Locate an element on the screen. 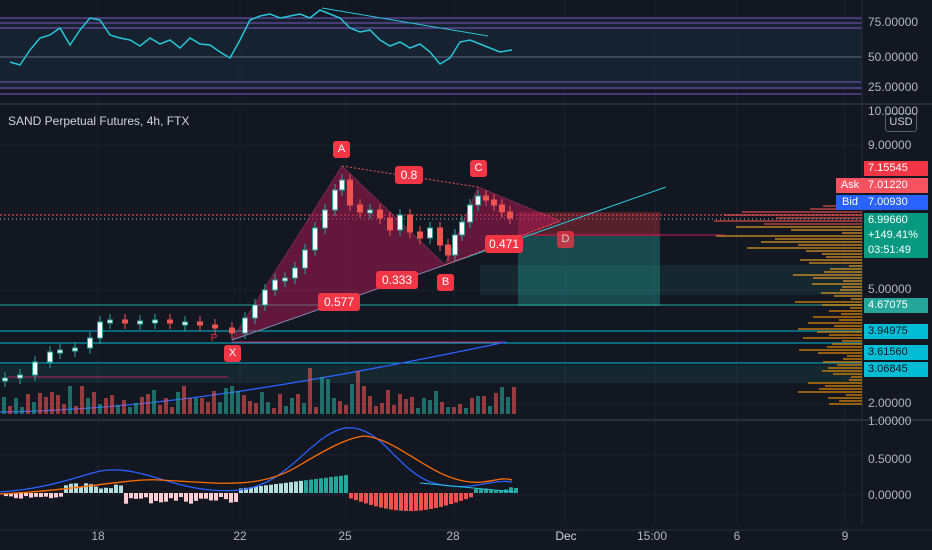 The image size is (932, 550). price-label-ask: 7.01220 is located at coordinates (896, 185).